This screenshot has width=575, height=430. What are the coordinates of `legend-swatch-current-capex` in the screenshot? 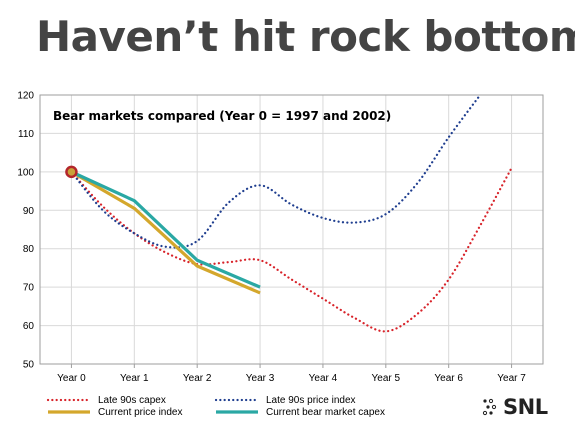 It's located at (237, 412).